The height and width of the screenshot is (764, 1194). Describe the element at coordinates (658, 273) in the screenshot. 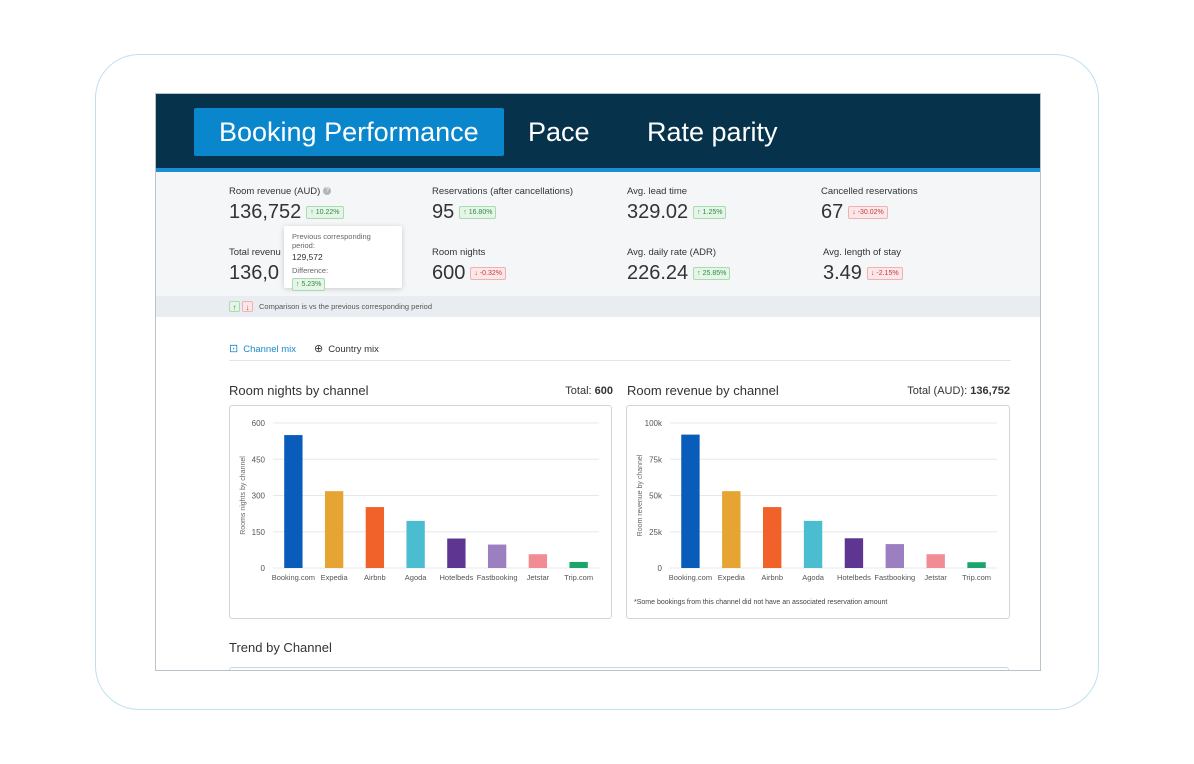

I see `kpi-value: 226.24` at that location.